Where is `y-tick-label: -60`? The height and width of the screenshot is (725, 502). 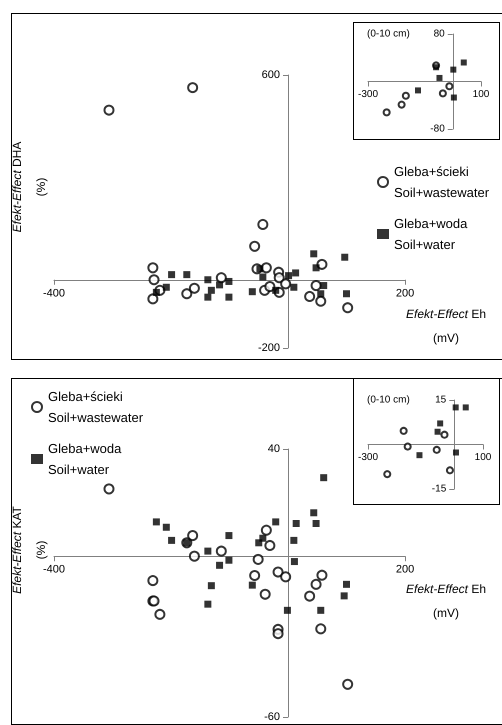
y-tick-label: -60 is located at coordinates (272, 717).